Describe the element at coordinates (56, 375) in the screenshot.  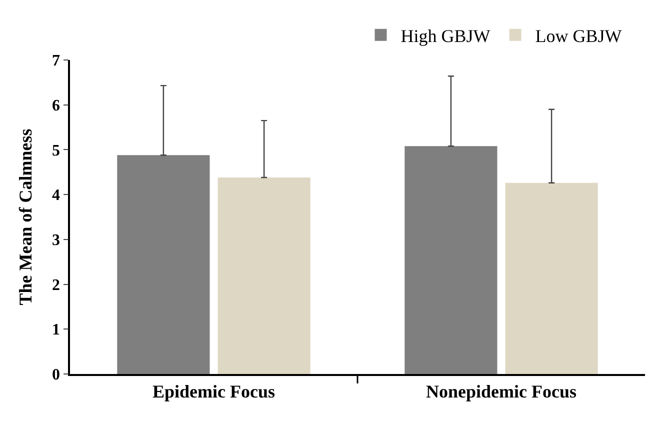
I see `y-tick-label: 0` at that location.